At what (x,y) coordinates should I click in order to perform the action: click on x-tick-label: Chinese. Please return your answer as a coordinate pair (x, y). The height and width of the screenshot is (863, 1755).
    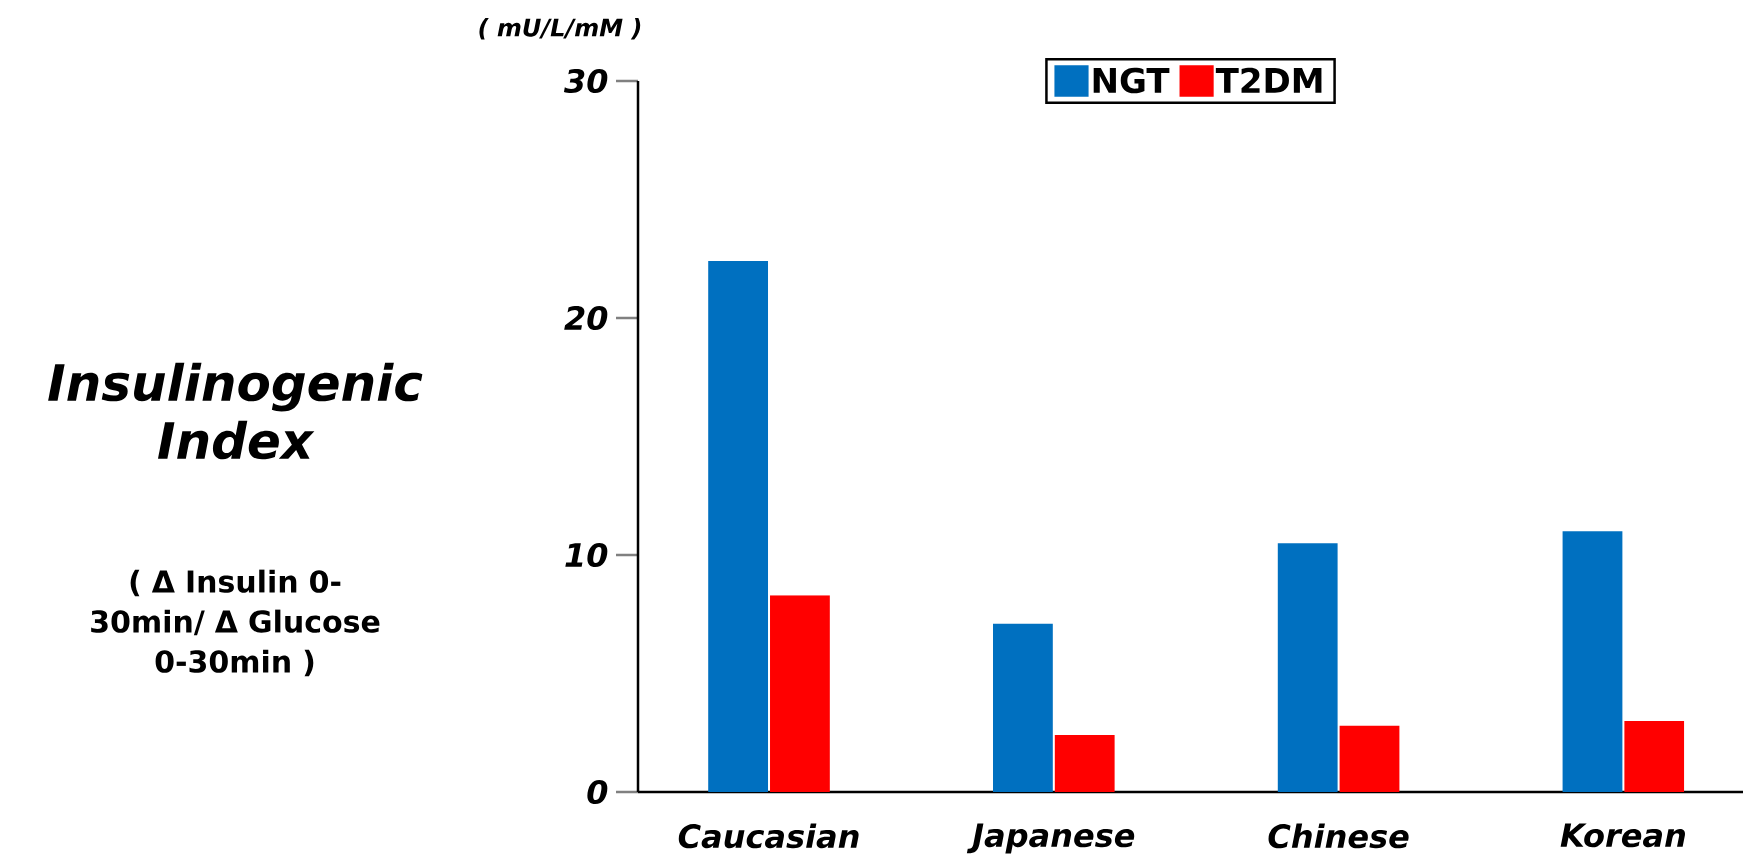
    Looking at the image, I should click on (1338, 836).